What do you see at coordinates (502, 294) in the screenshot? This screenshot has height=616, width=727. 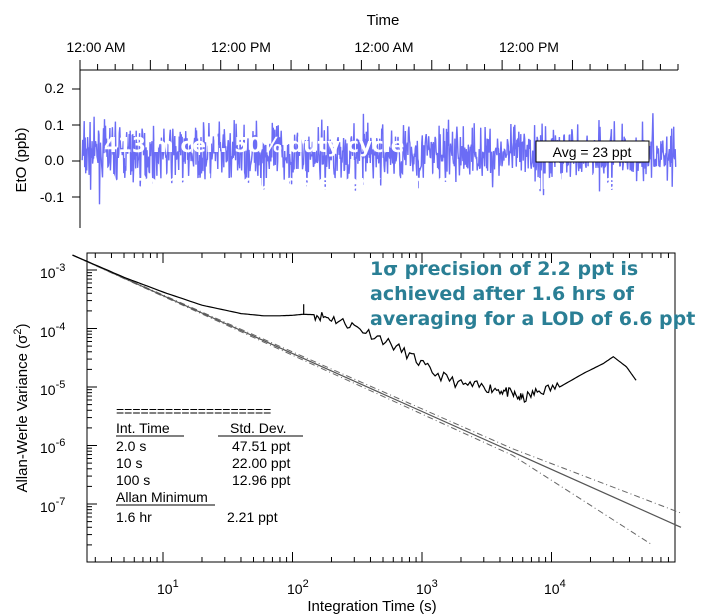 I see `precision-line-2: achieved after 1.6 hrs of` at bounding box center [502, 294].